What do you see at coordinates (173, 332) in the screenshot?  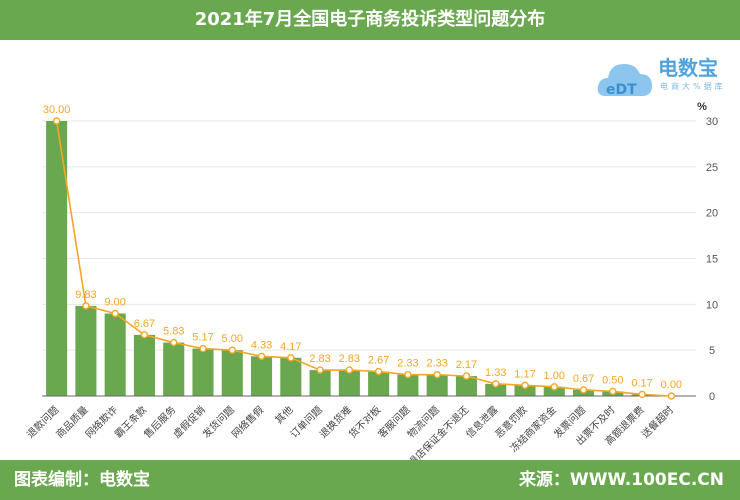 I see `data-label: 5.83` at bounding box center [173, 332].